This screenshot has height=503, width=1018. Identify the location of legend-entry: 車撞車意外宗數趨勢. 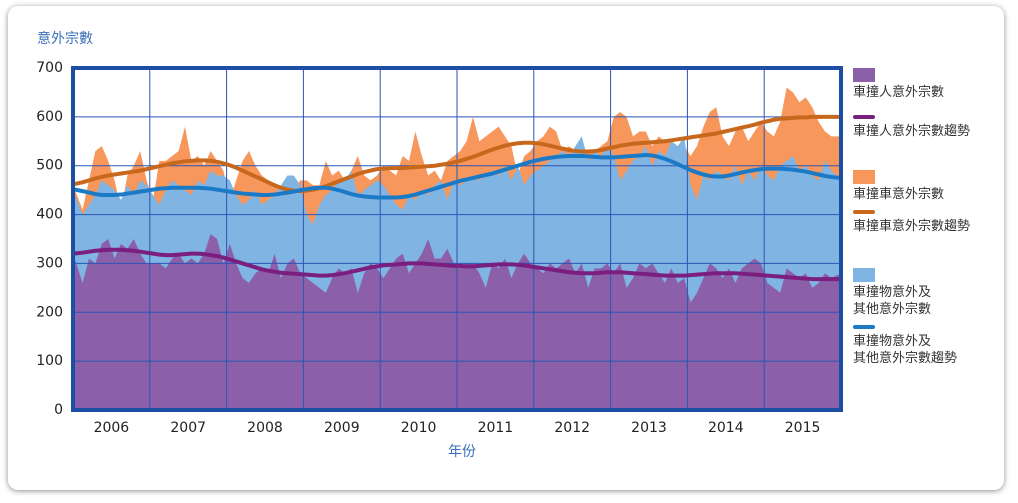
(933, 221).